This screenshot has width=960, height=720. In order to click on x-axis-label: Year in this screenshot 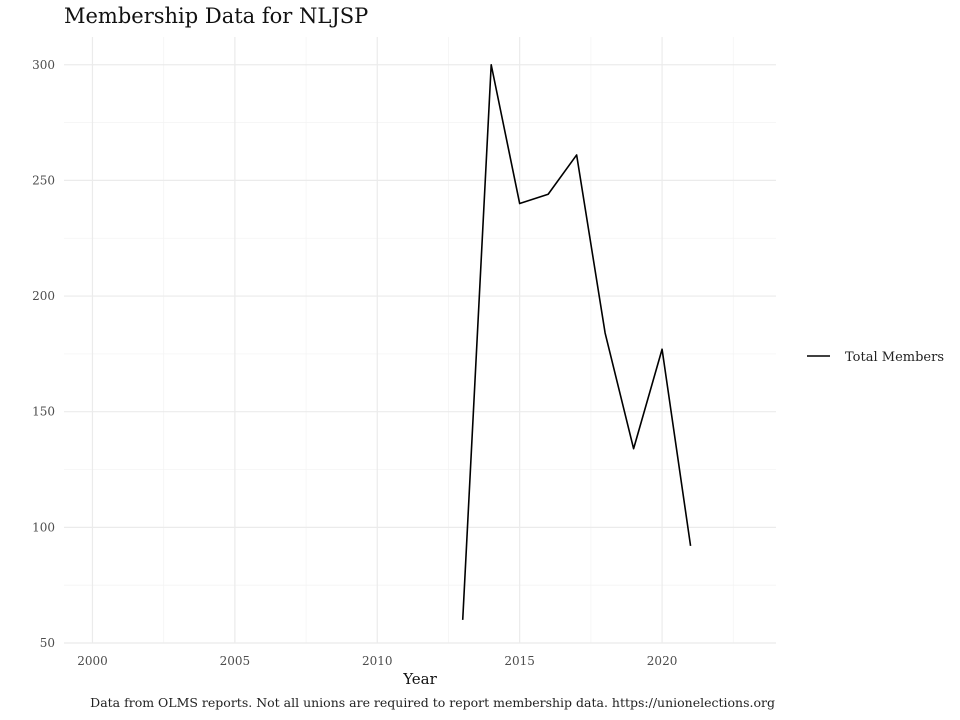, I will do `click(419, 679)`.